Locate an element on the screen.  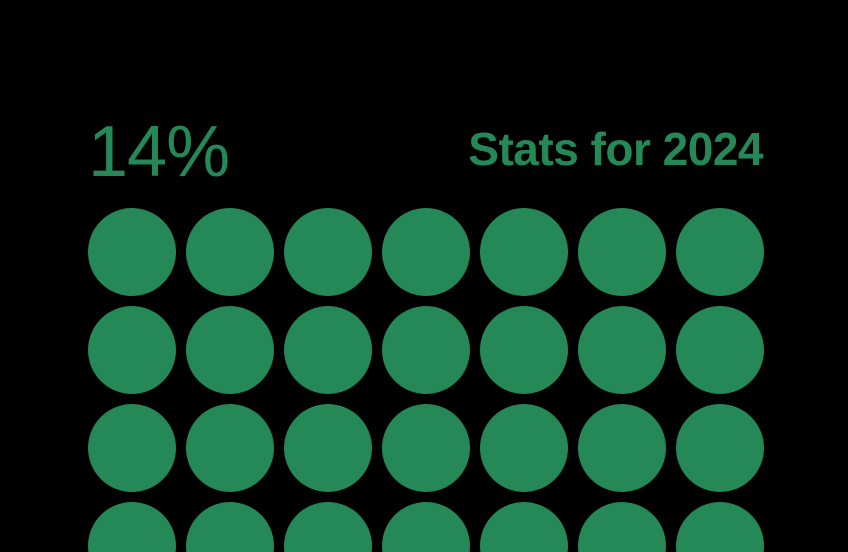
page-title: Stats for 2024 is located at coordinates (615, 149).